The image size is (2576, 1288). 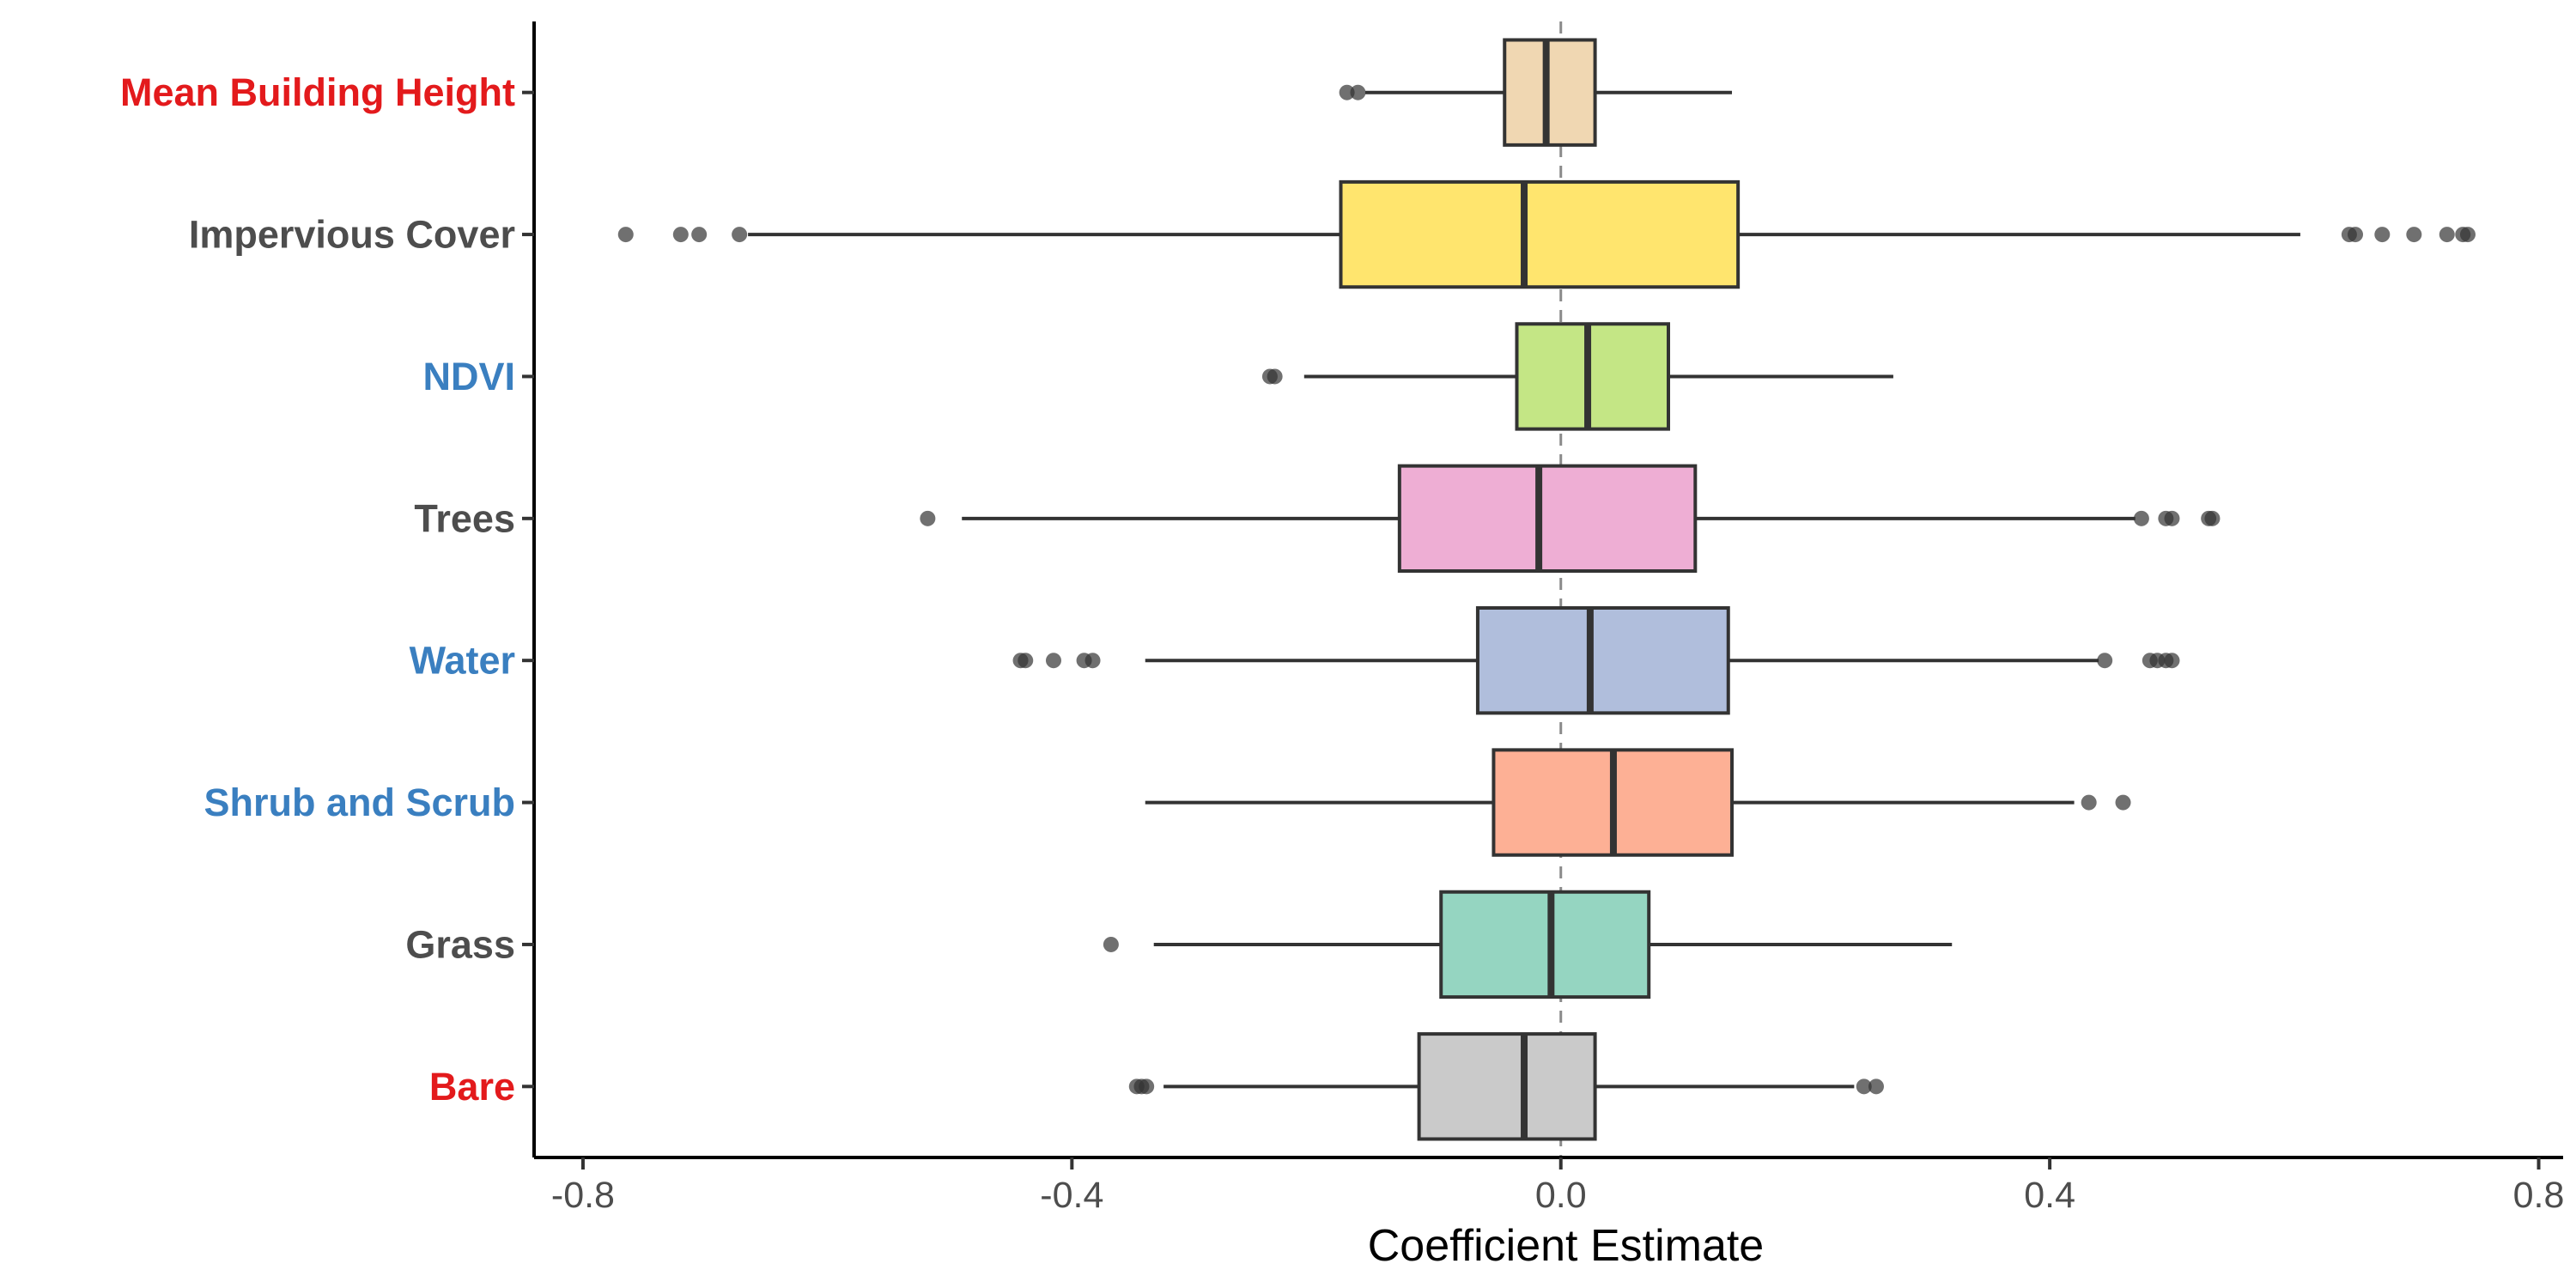 I want to click on iqr-box-water, so click(x=1602, y=660).